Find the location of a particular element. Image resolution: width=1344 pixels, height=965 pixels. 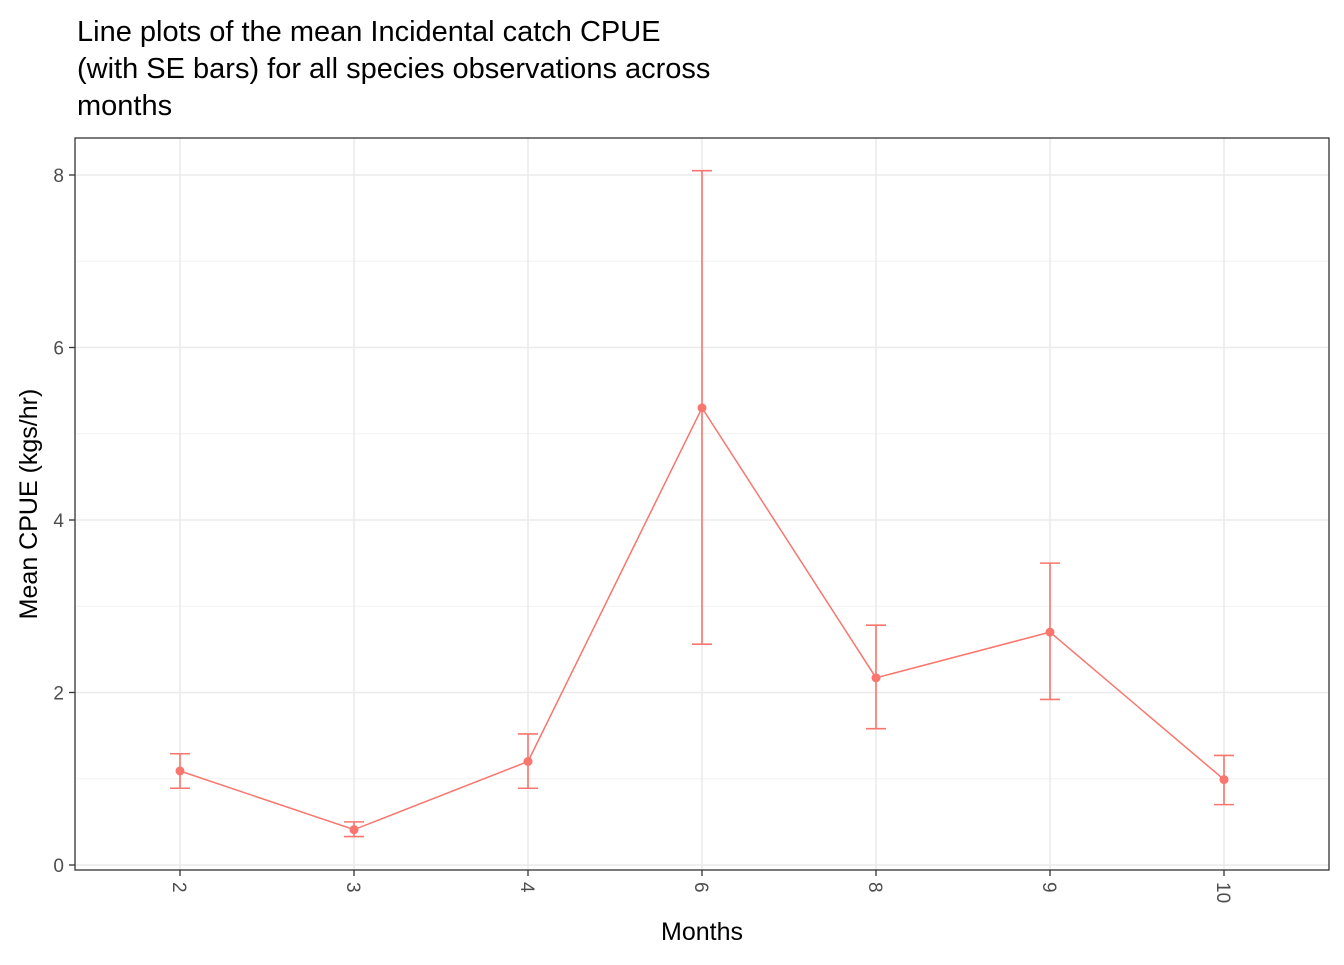

x-tick-label: 6 is located at coordinates (700, 887).